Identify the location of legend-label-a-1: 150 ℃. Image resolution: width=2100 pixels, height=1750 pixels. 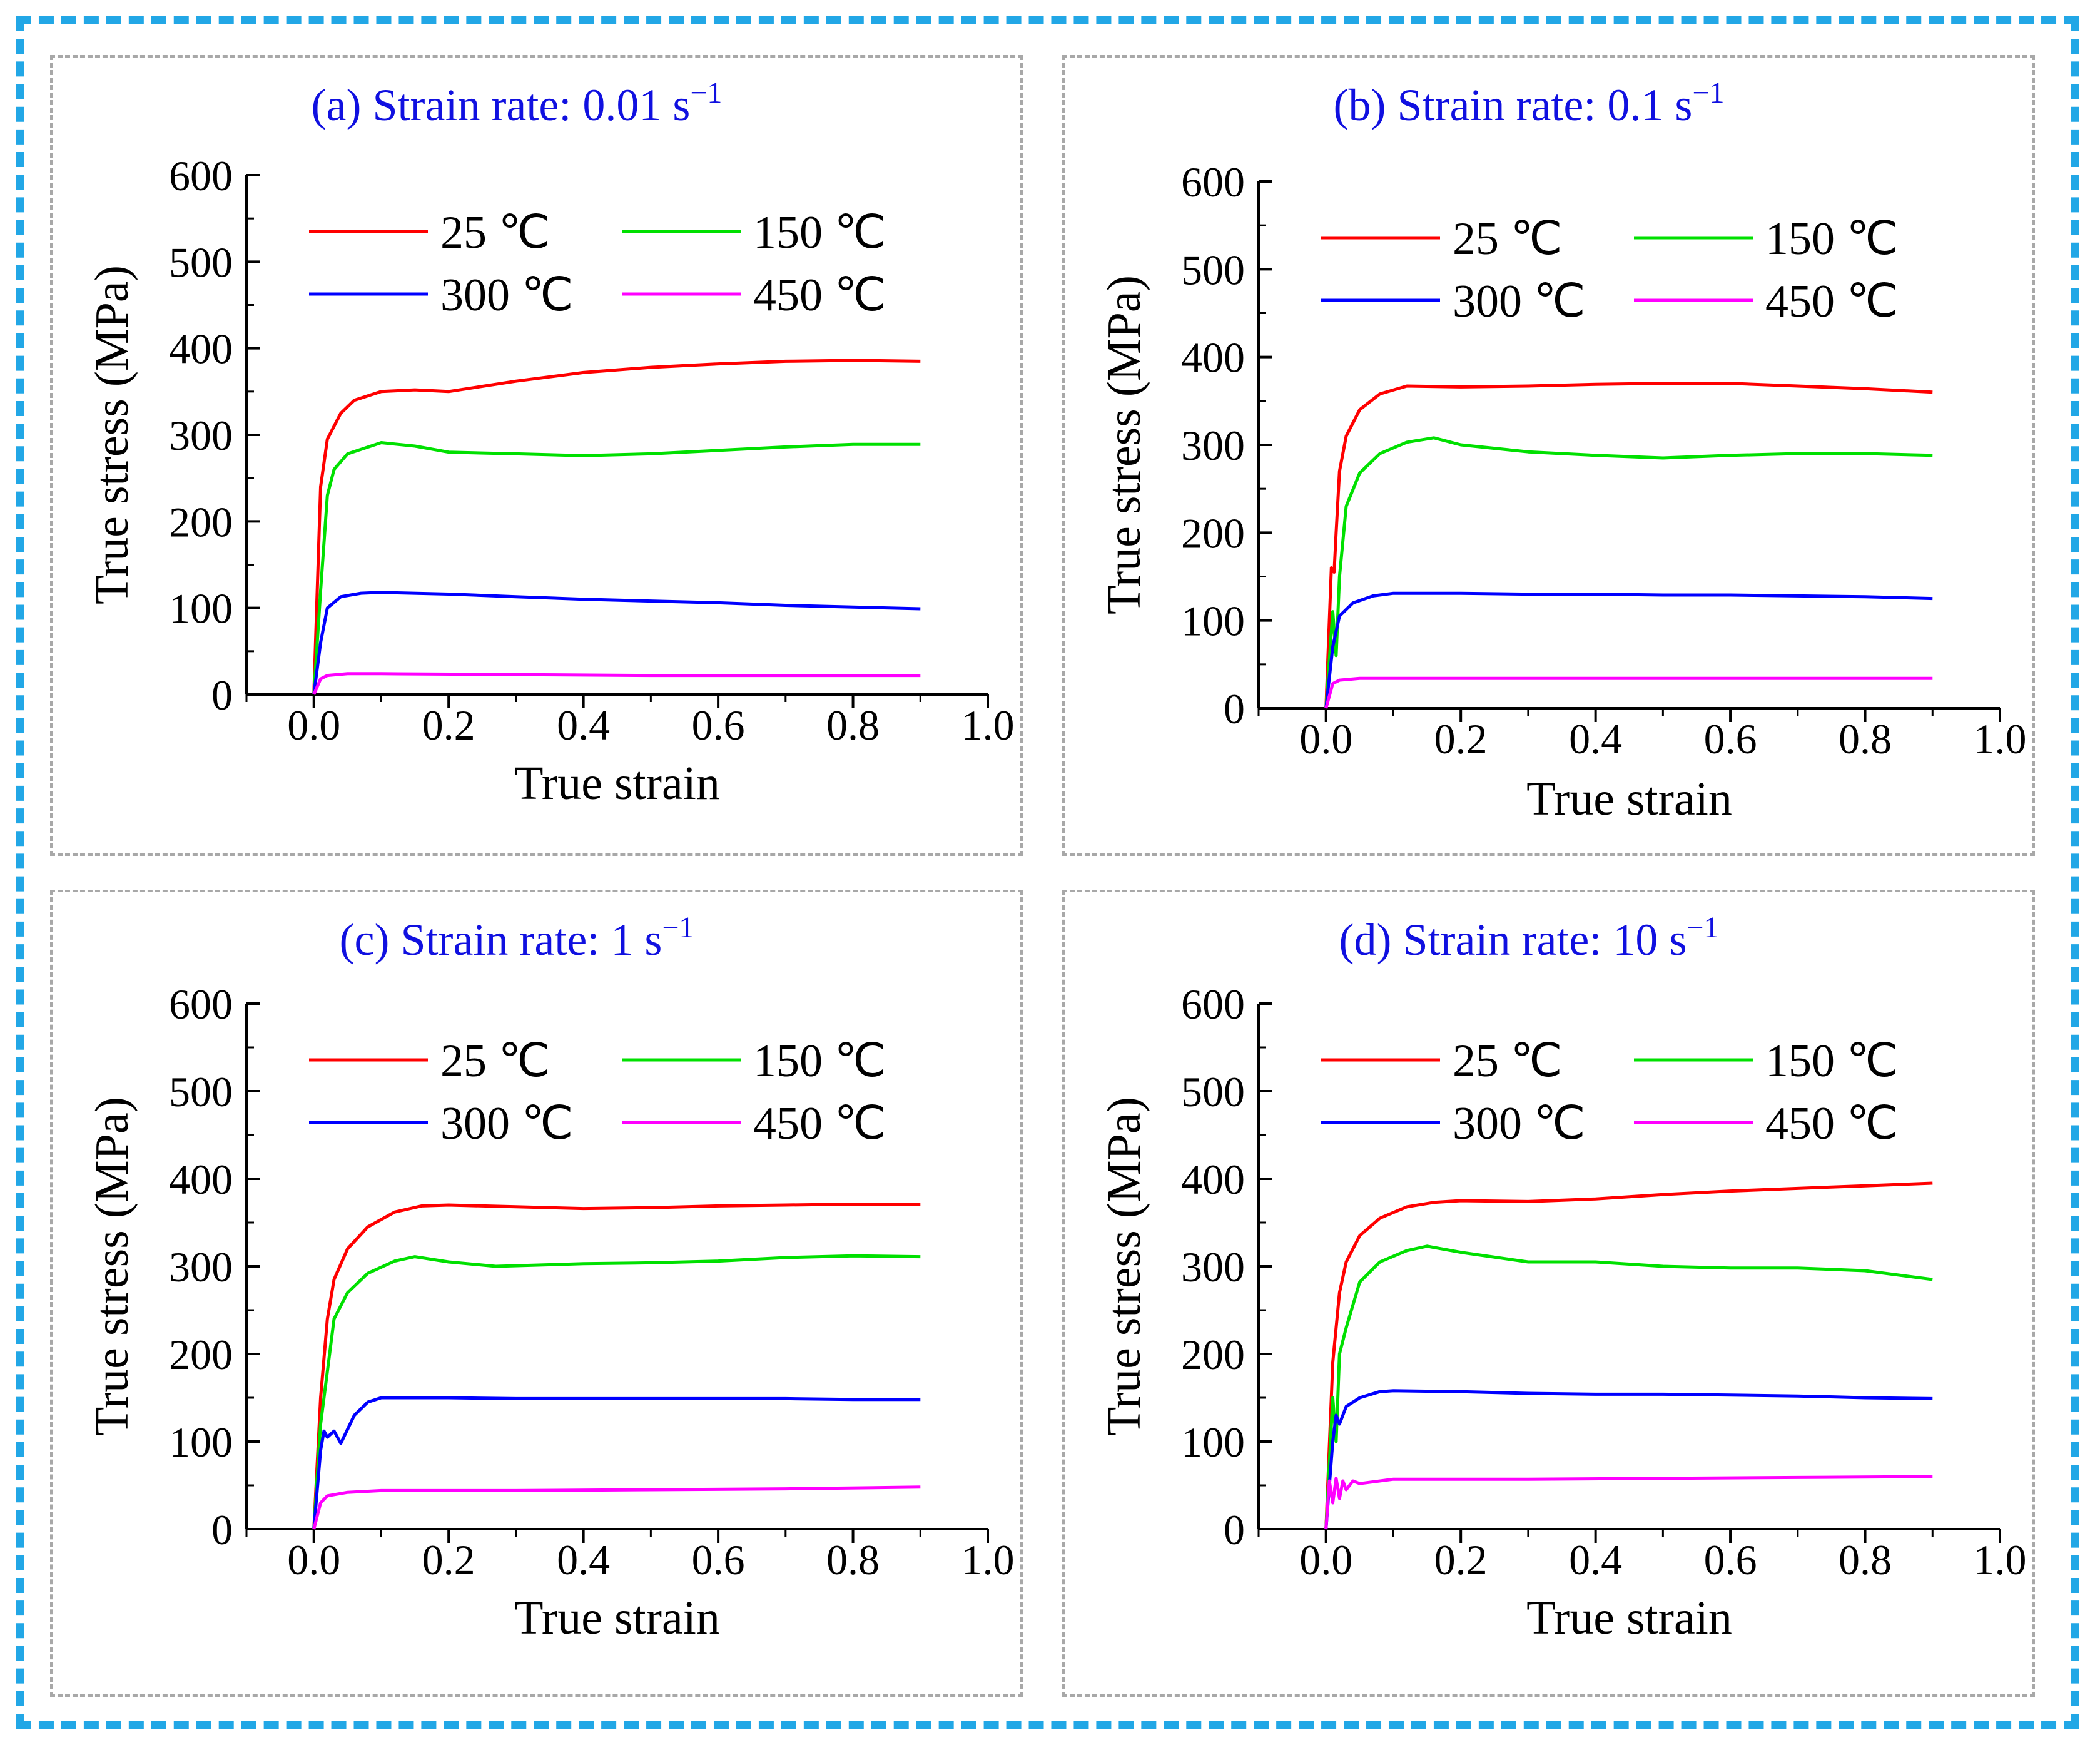
(819, 232).